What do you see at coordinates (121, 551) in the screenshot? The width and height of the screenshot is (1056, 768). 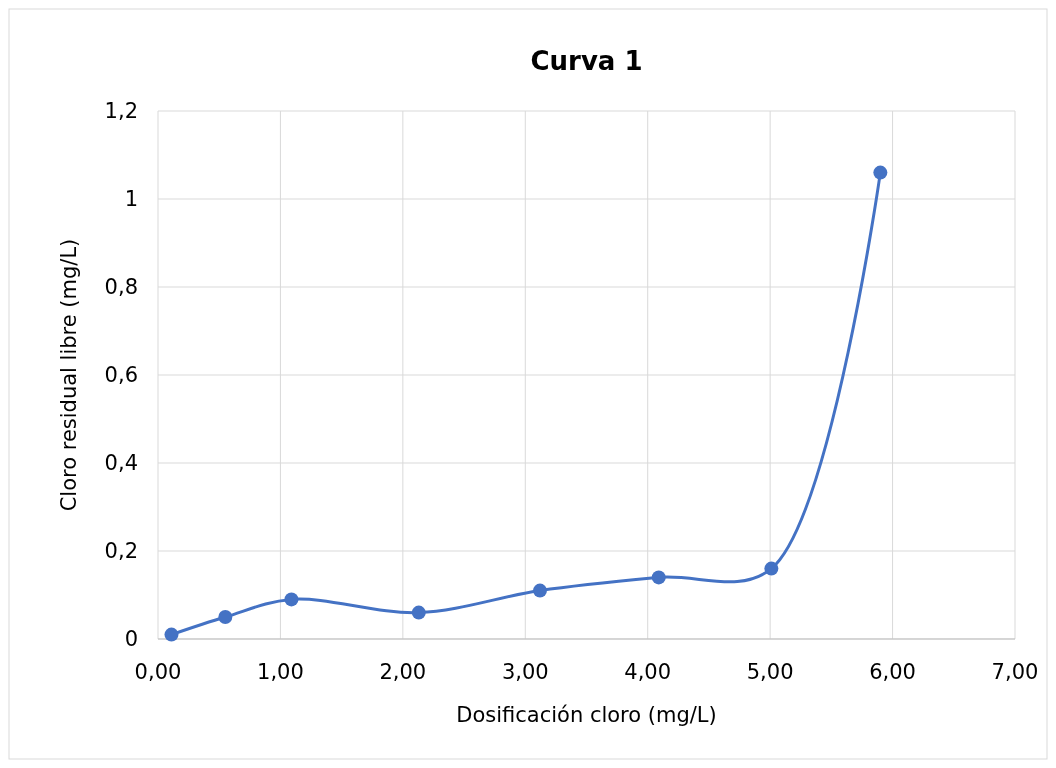 I see `y-tick-label: 0,2` at bounding box center [121, 551].